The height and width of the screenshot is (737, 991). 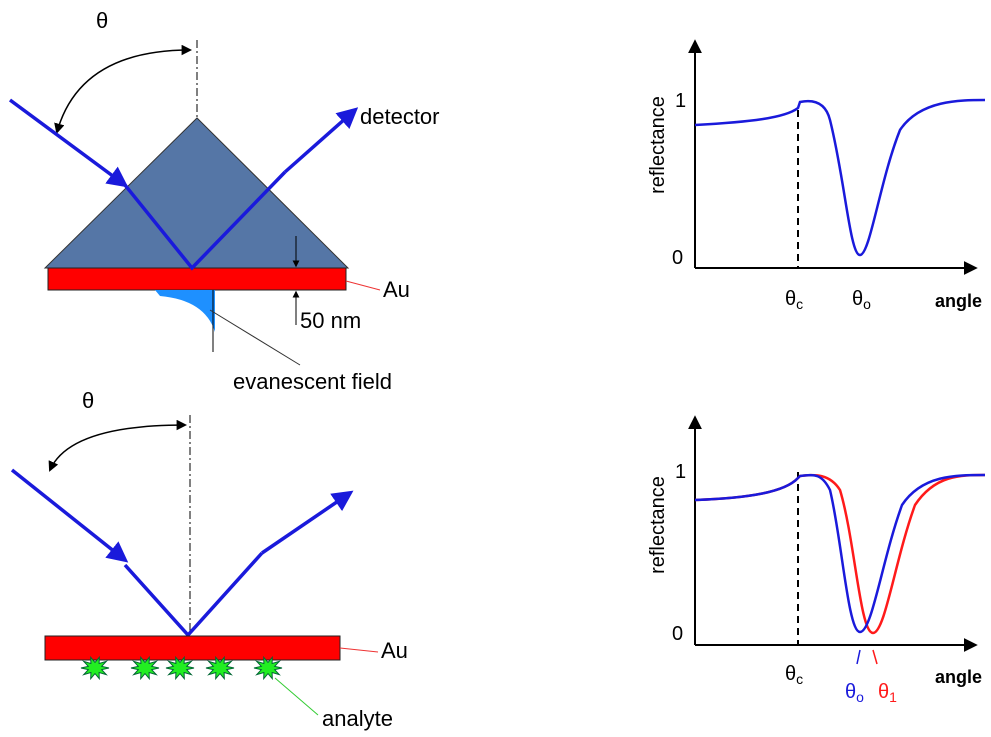 I want to click on prism, so click(x=196, y=193).